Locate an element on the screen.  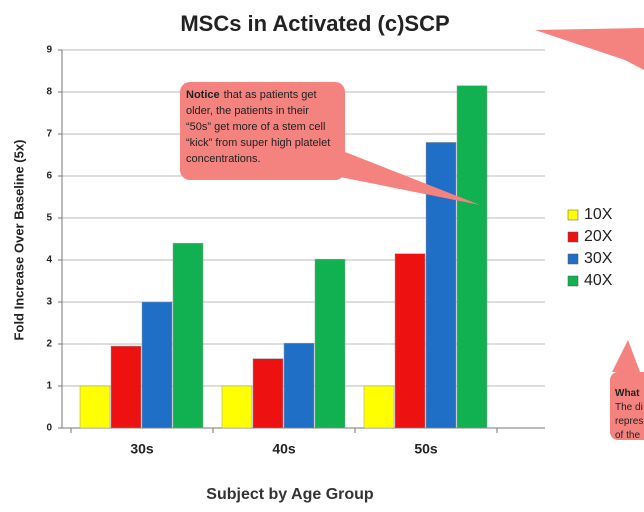
y-tick-label: 6 is located at coordinates (49, 176).